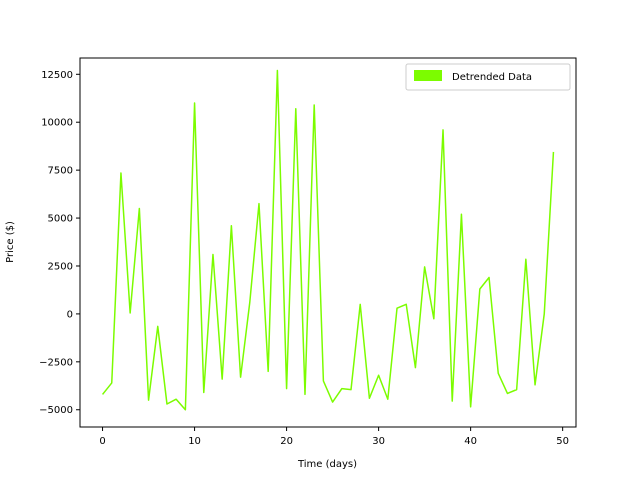 Image resolution: width=640 pixels, height=480 pixels. Describe the element at coordinates (57, 123) in the screenshot. I see `y-tick-label: 10000` at that location.